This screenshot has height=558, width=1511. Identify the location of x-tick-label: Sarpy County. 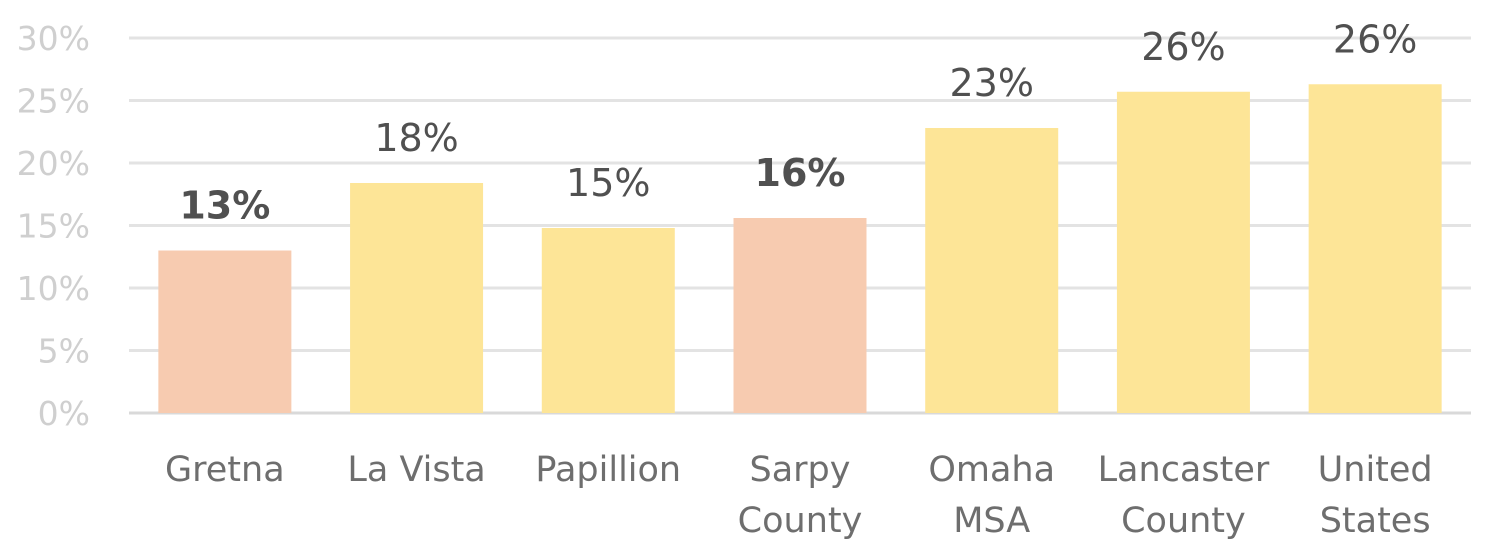
(800, 495).